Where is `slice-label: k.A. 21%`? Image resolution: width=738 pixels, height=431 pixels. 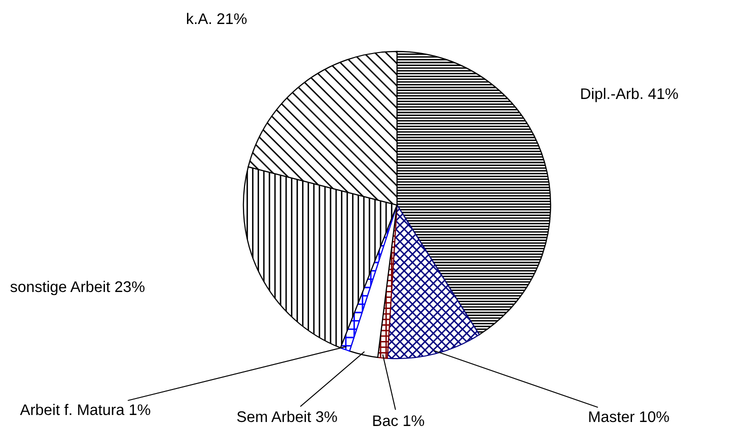 slice-label: k.A. 21% is located at coordinates (217, 18).